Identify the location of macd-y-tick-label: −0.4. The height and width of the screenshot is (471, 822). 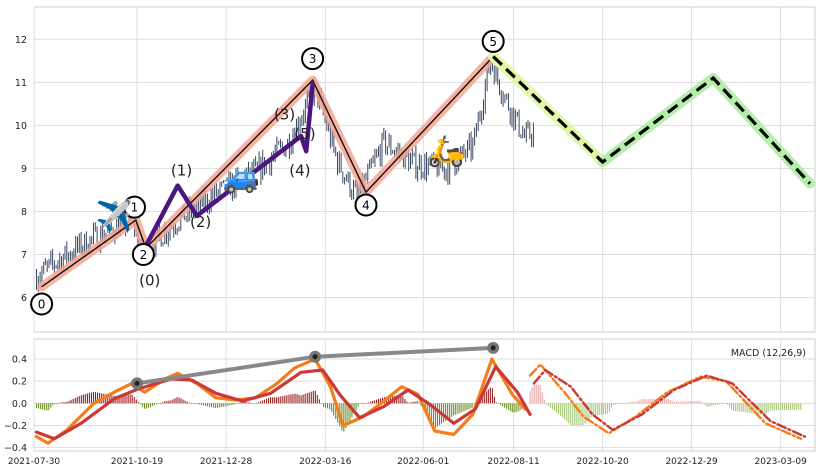
(15, 448).